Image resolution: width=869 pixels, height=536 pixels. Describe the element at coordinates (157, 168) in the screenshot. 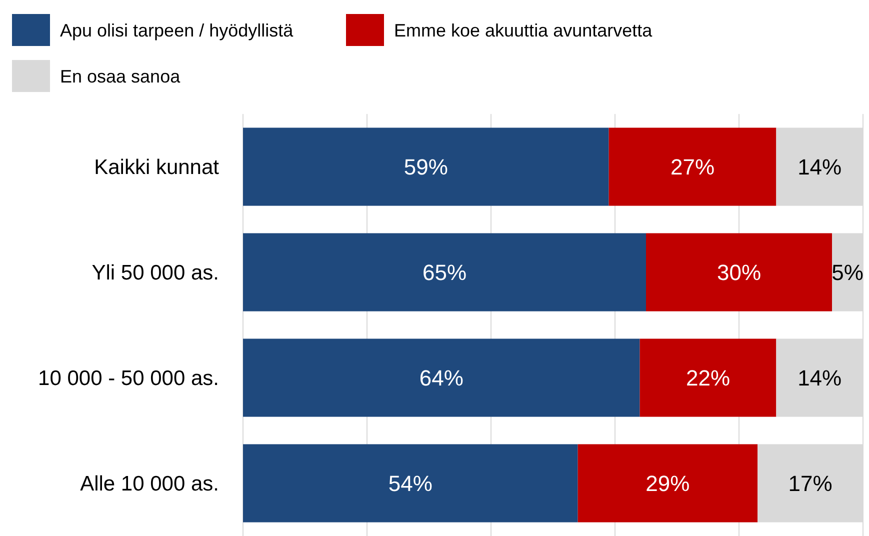

I see `y-tick-label: Kaikki kunnat` at that location.